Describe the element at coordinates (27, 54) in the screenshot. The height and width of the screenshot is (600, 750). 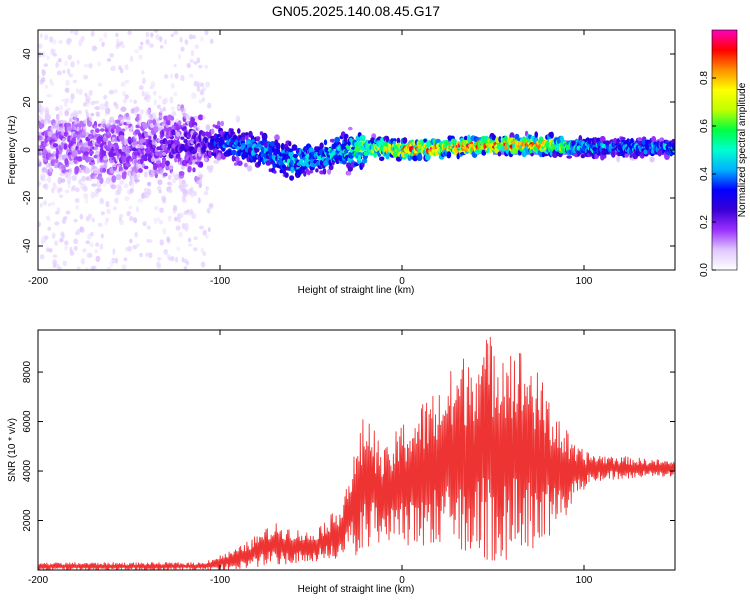
I see `y-tick-label: 40` at that location.